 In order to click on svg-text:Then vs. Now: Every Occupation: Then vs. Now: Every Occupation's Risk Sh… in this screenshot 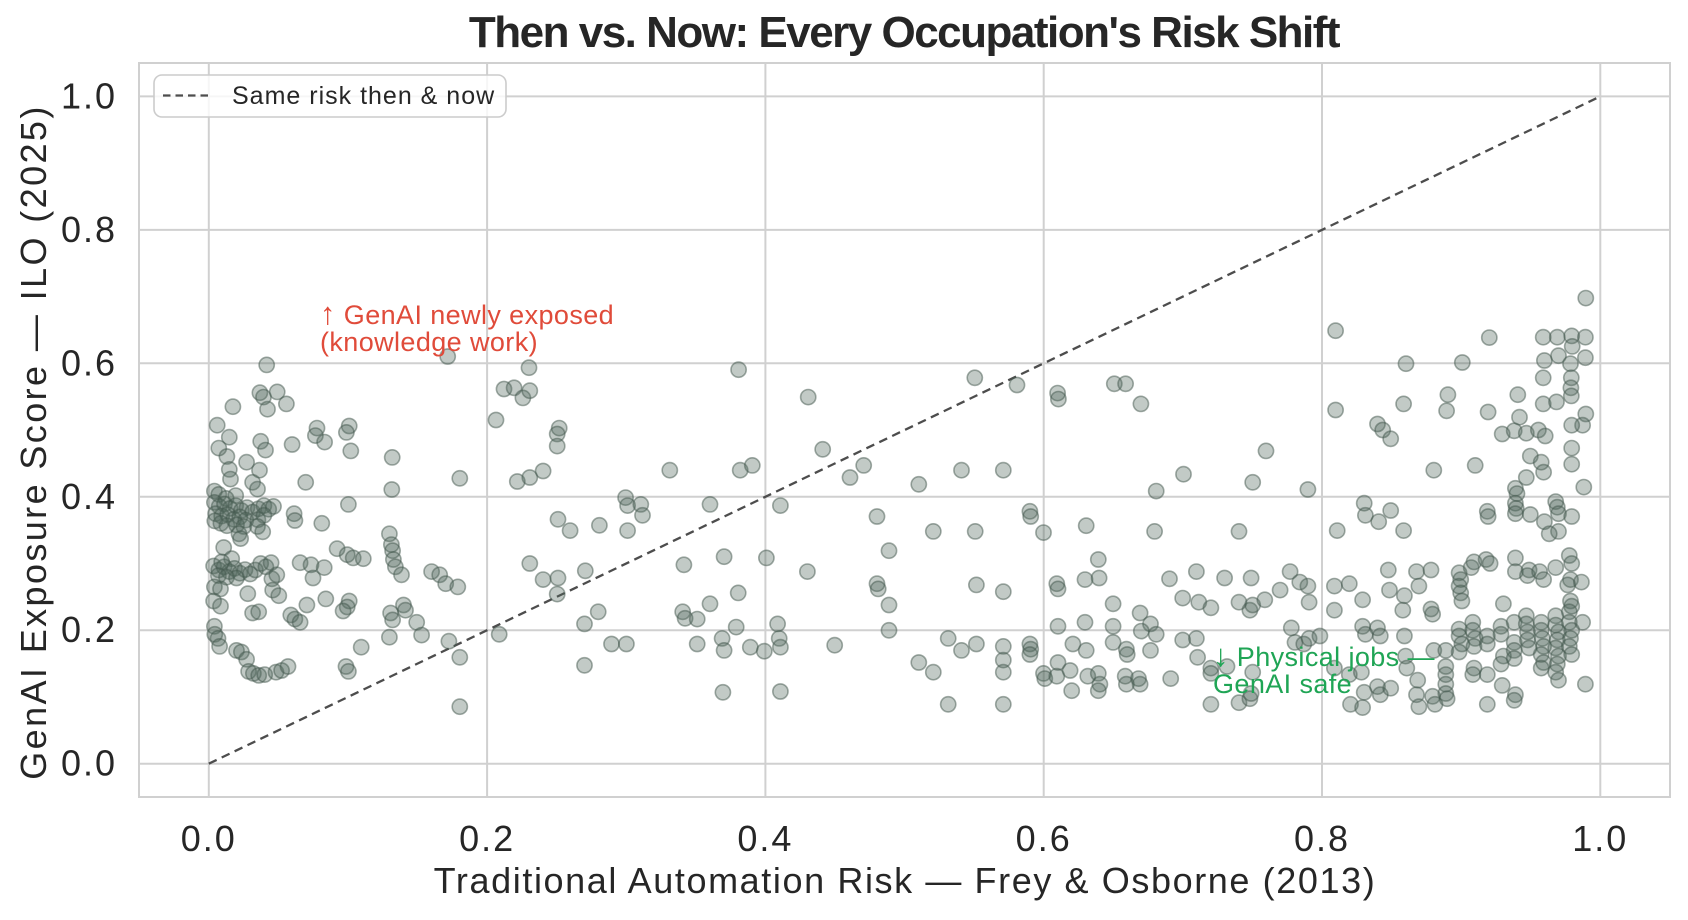, I will do `click(905, 32)`.